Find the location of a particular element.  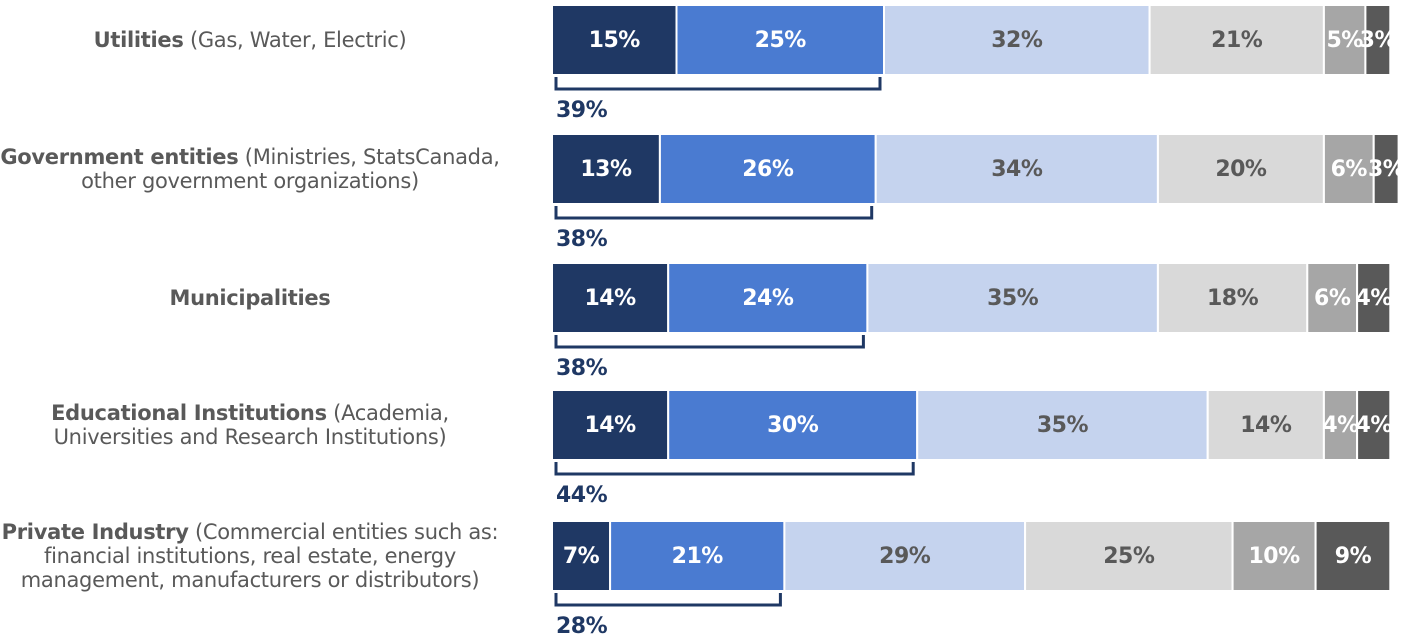

segment-label: 20% is located at coordinates (1241, 169).